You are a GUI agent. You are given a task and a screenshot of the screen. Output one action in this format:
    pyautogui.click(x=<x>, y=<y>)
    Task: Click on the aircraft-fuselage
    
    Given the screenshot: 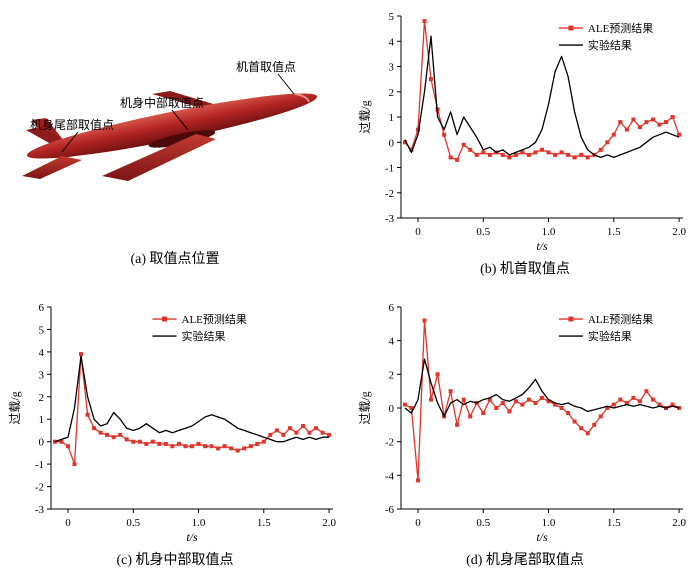 What is the action you would take?
    pyautogui.click(x=172, y=126)
    